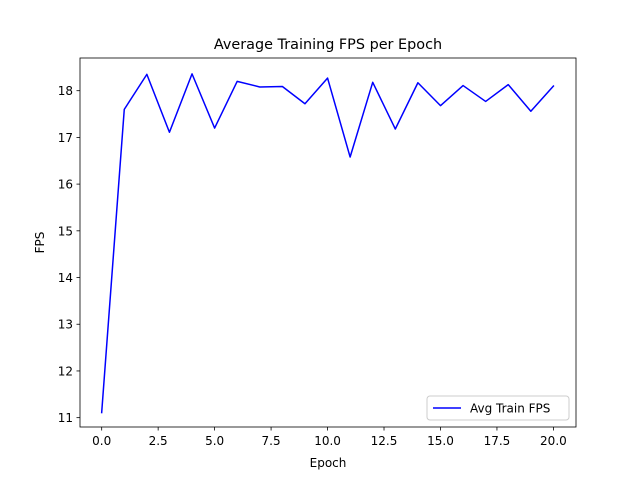  Describe the element at coordinates (158, 441) in the screenshot. I see `x-tick-label: 2.5` at that location.